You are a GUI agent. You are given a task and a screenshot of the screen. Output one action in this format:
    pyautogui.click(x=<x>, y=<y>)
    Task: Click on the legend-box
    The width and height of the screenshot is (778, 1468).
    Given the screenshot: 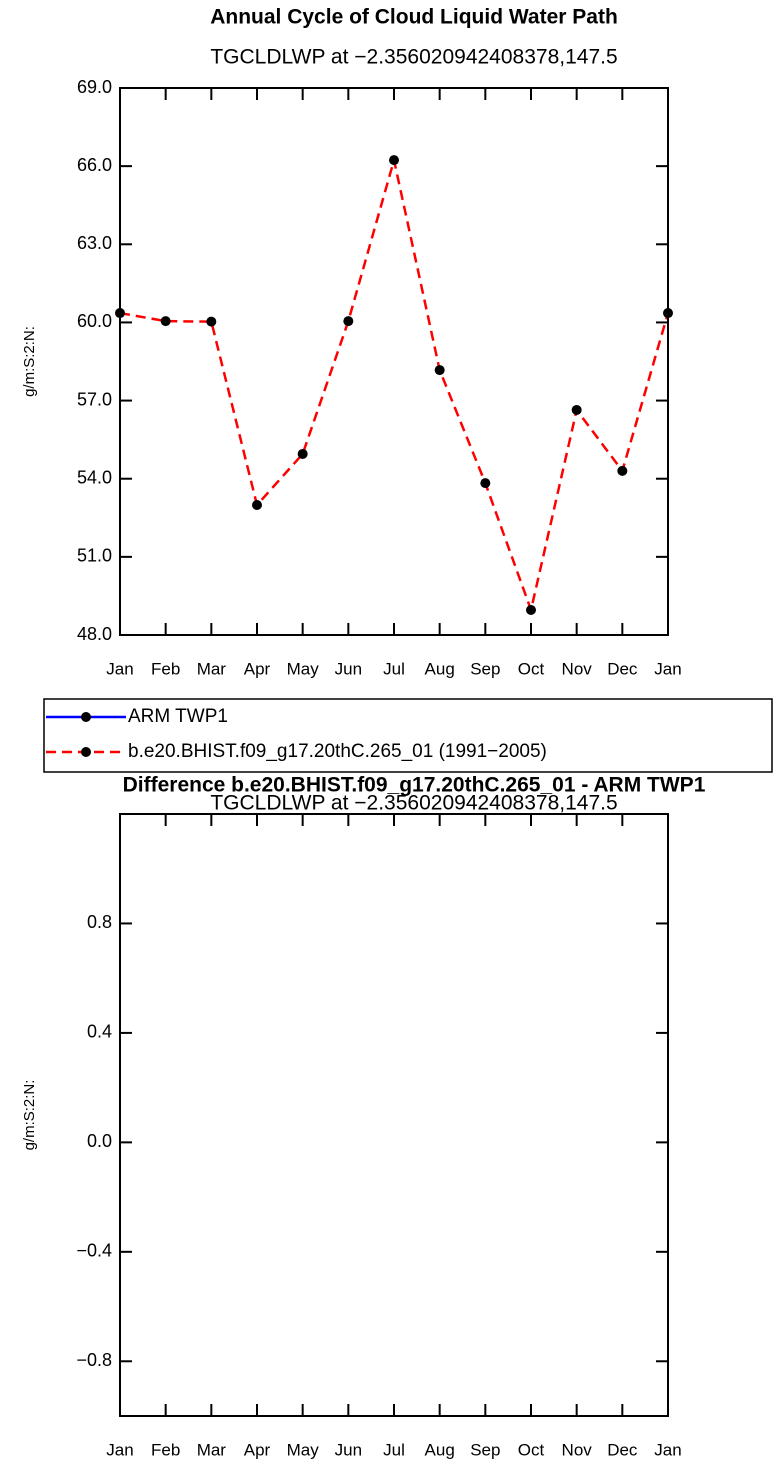 What is the action you would take?
    pyautogui.click(x=408, y=735)
    